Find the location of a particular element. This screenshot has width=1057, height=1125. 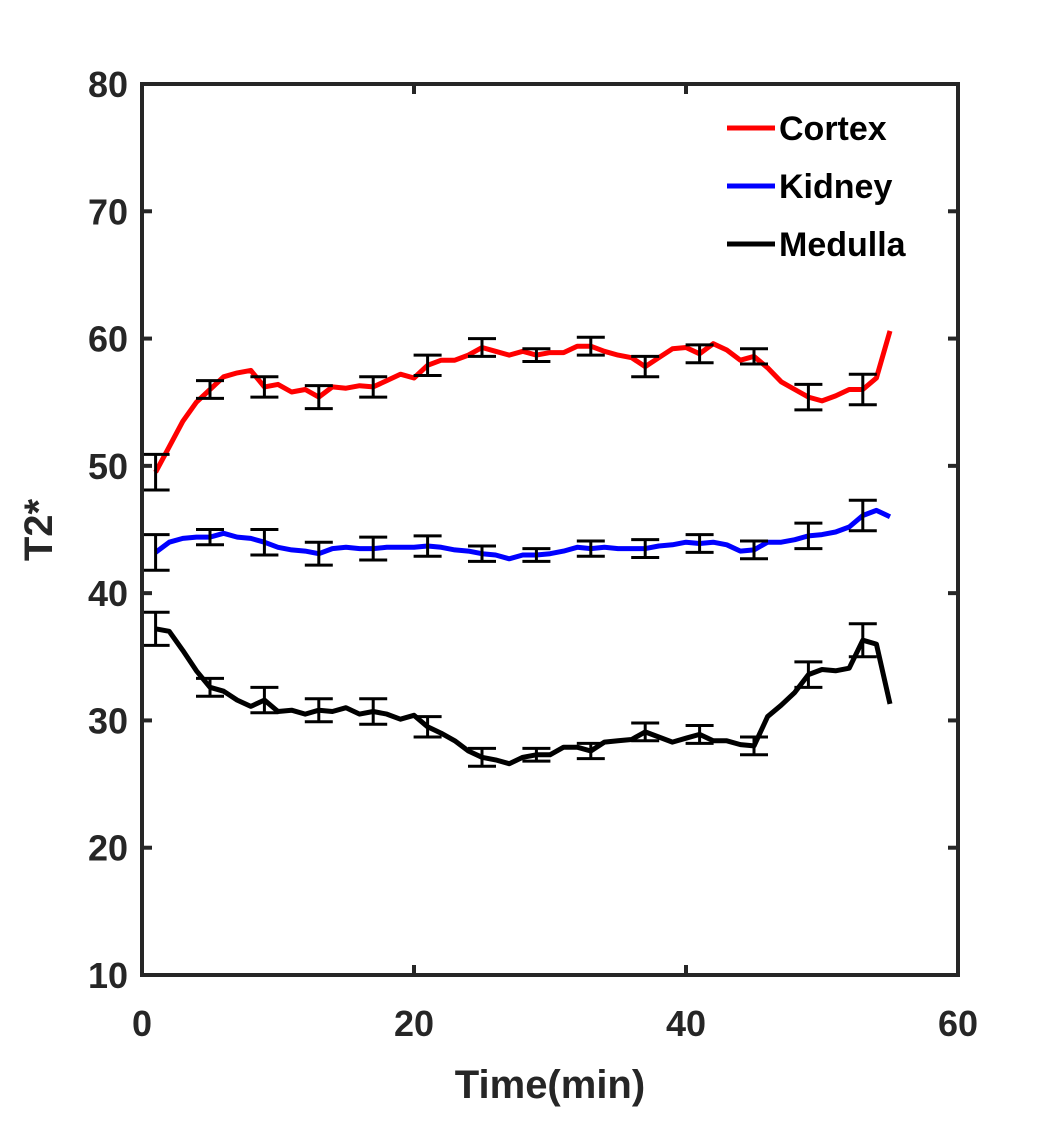

legend-label: Kidney is located at coordinates (835, 187).